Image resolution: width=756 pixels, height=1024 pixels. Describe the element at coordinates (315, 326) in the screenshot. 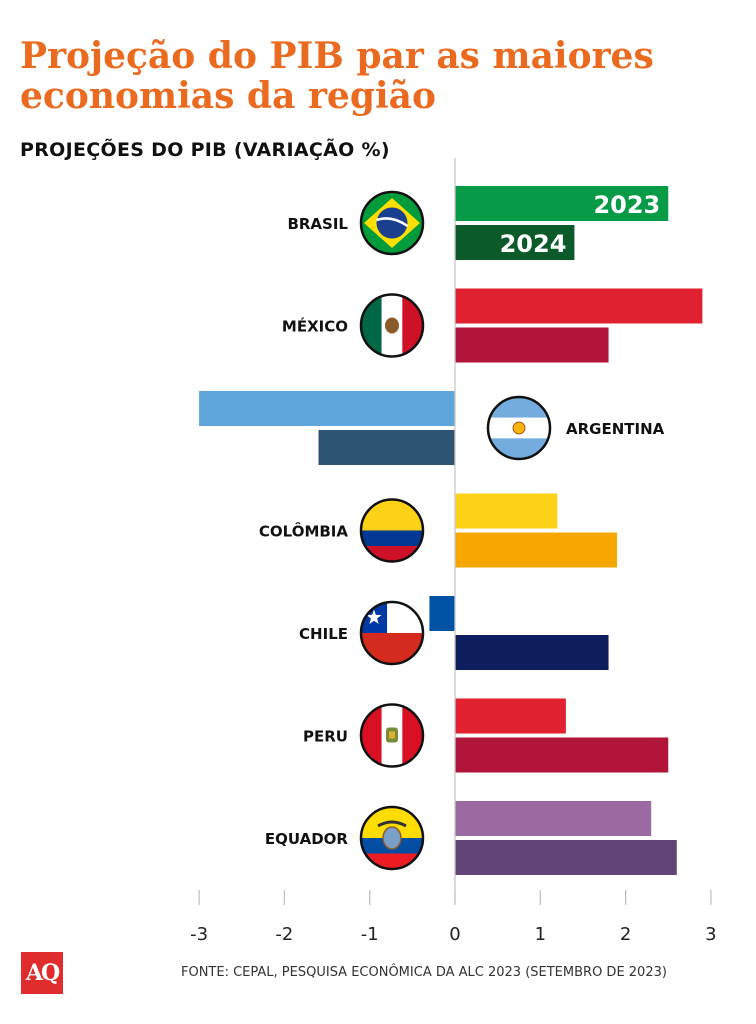

I see `country-label: MÉXICO` at that location.